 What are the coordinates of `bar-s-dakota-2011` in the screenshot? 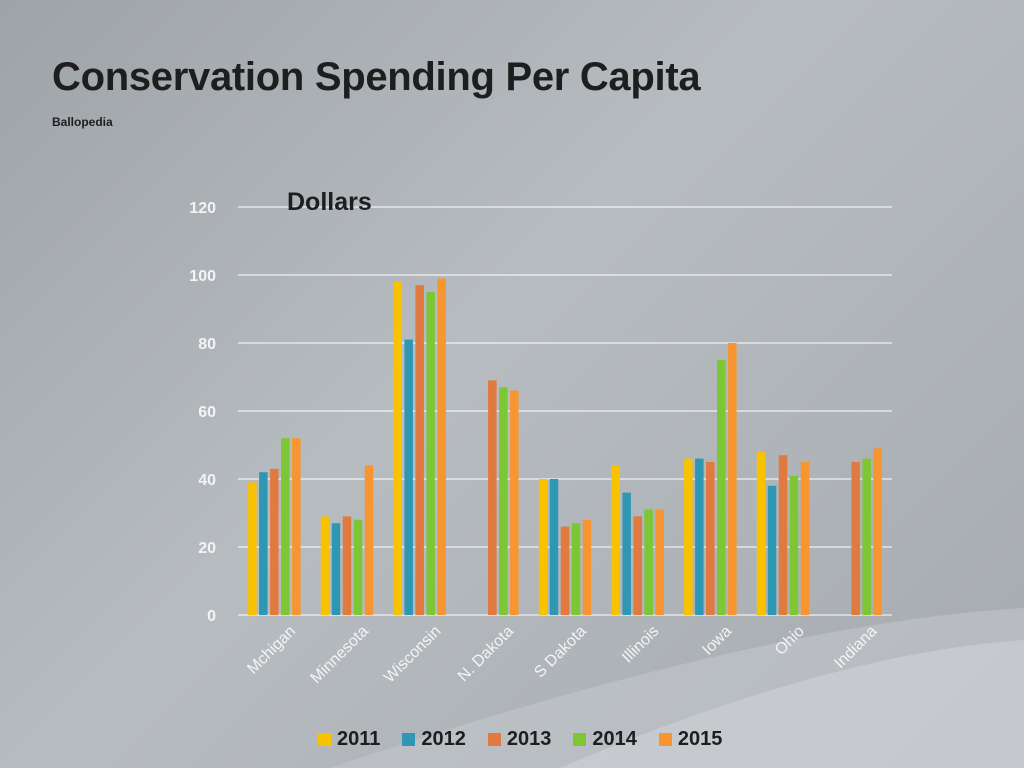 It's located at (543, 547).